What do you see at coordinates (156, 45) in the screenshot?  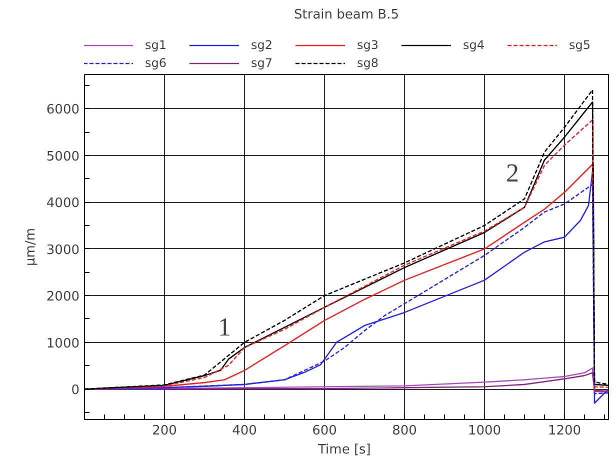 I see `legend-label: sg1` at bounding box center [156, 45].